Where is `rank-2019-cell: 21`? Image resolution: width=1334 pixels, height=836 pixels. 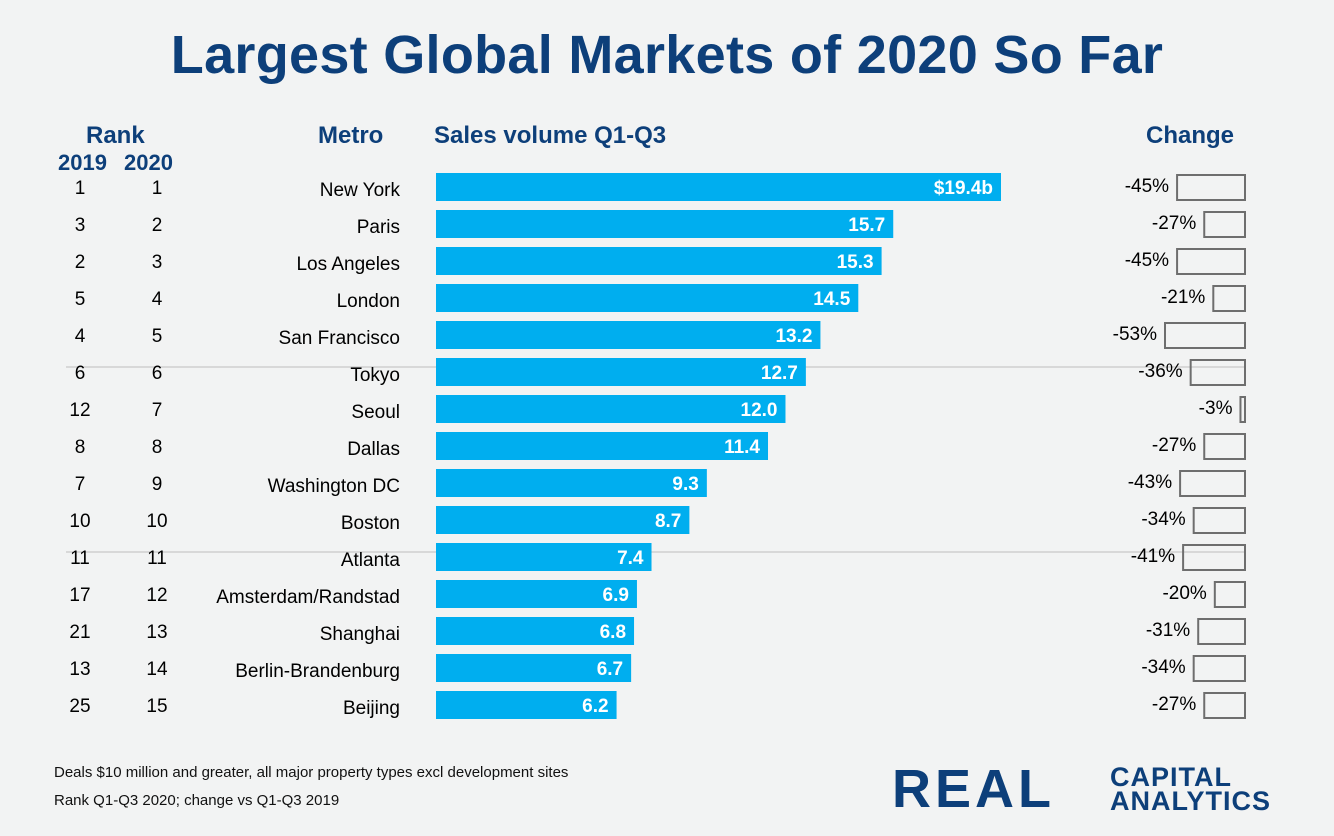 rank-2019-cell: 21 is located at coordinates (79, 632).